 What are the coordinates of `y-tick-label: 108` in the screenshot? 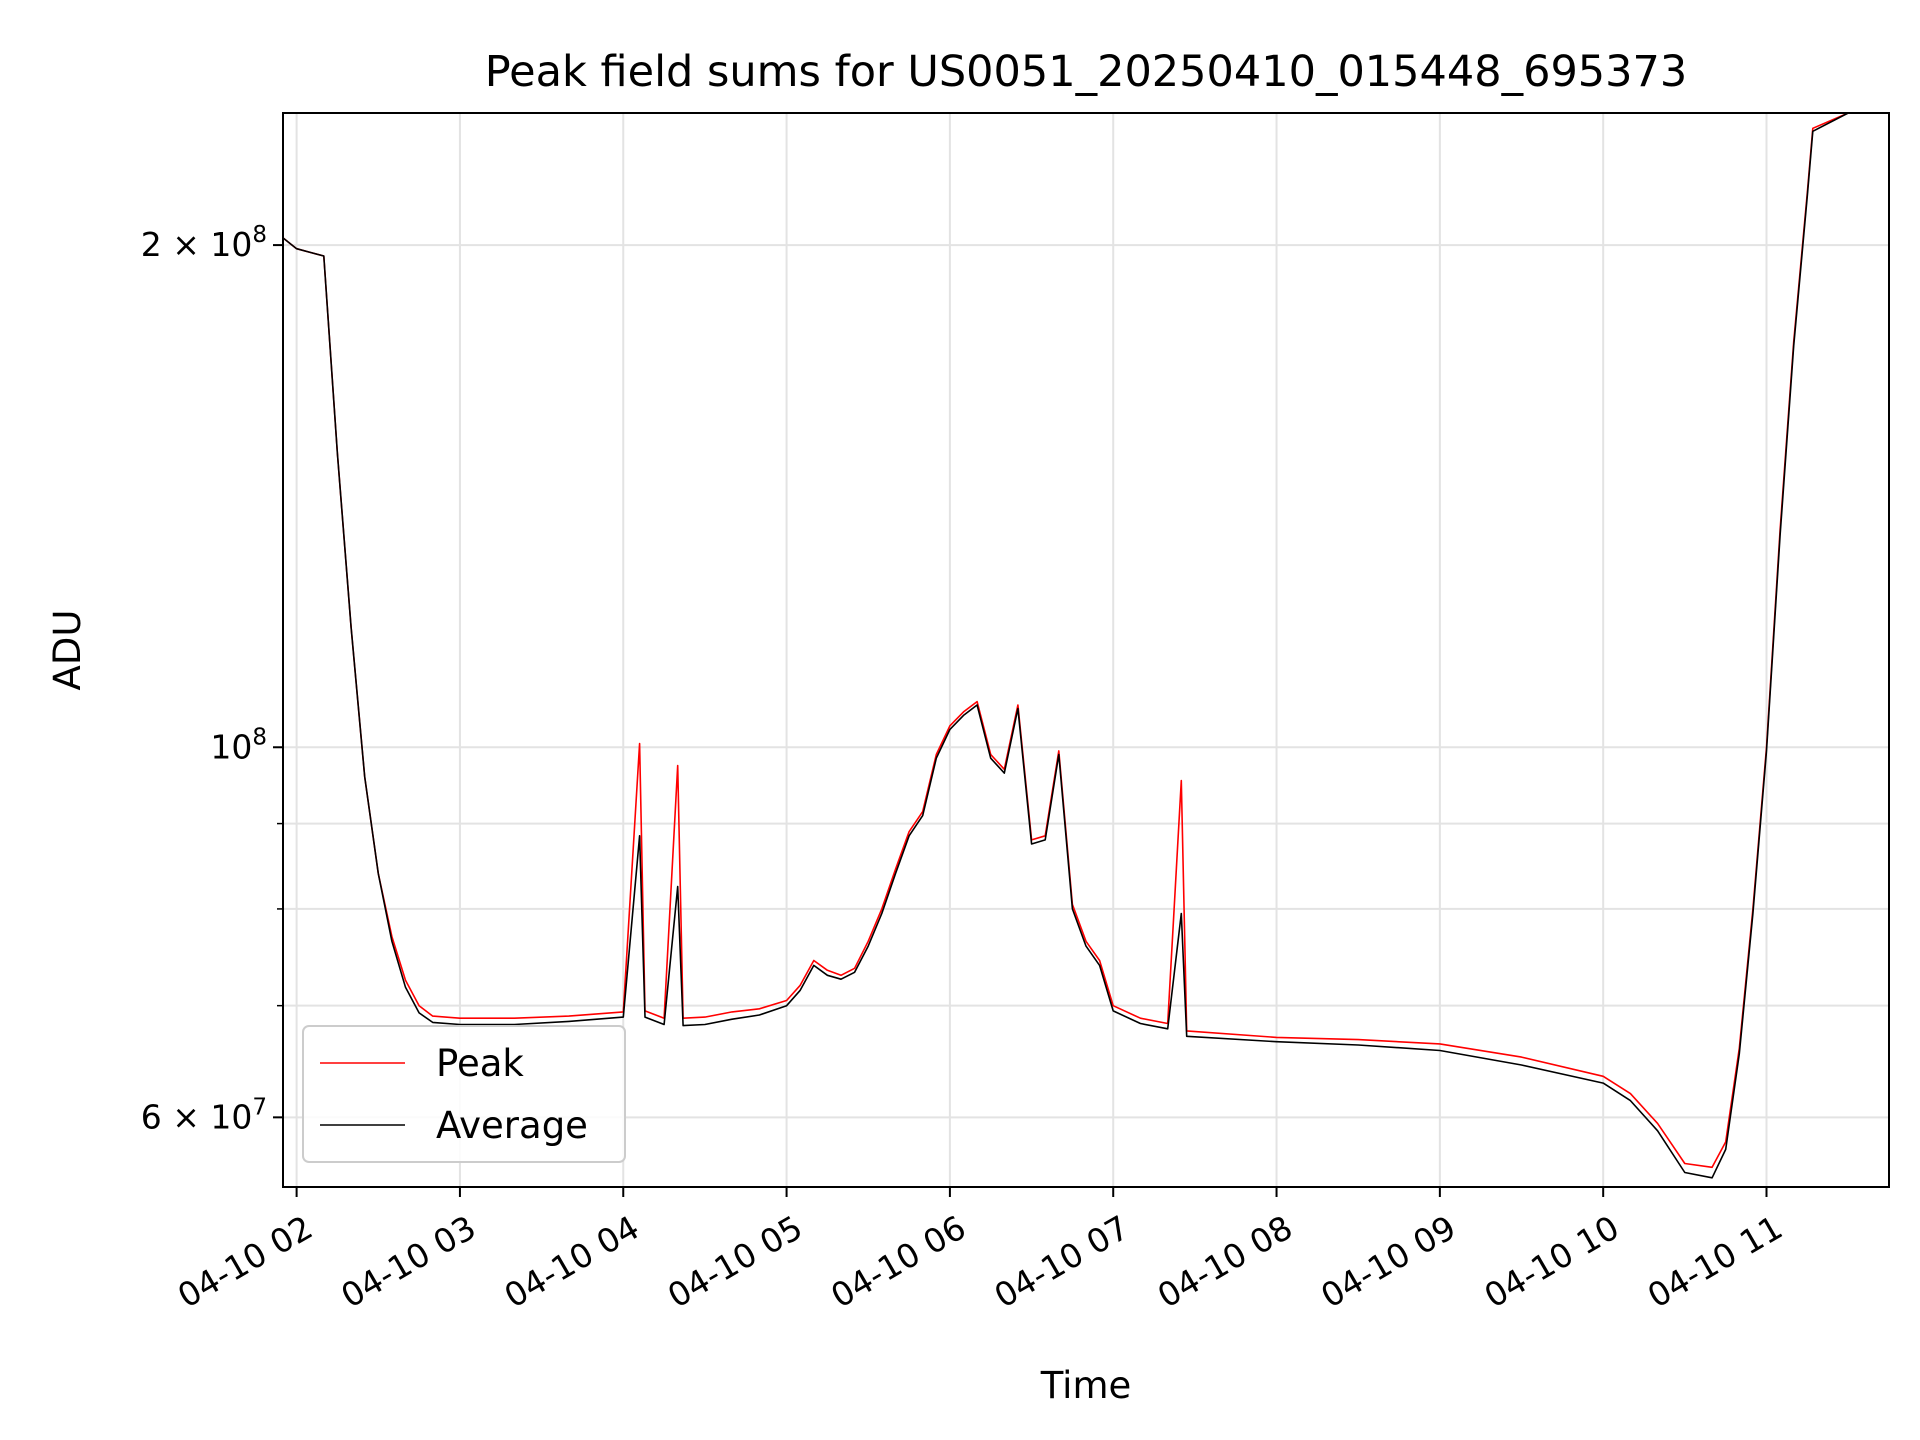 It's located at (238, 745).